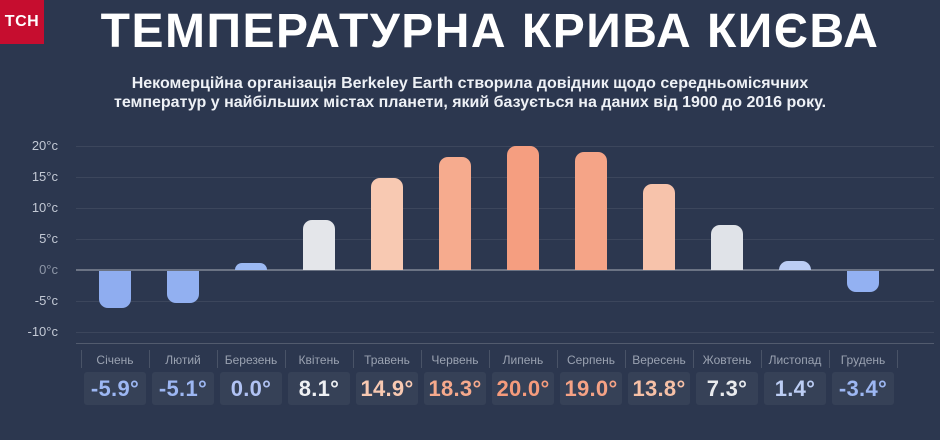 The height and width of the screenshot is (440, 940). What do you see at coordinates (795, 360) in the screenshot?
I see `month-label: Листопад` at bounding box center [795, 360].